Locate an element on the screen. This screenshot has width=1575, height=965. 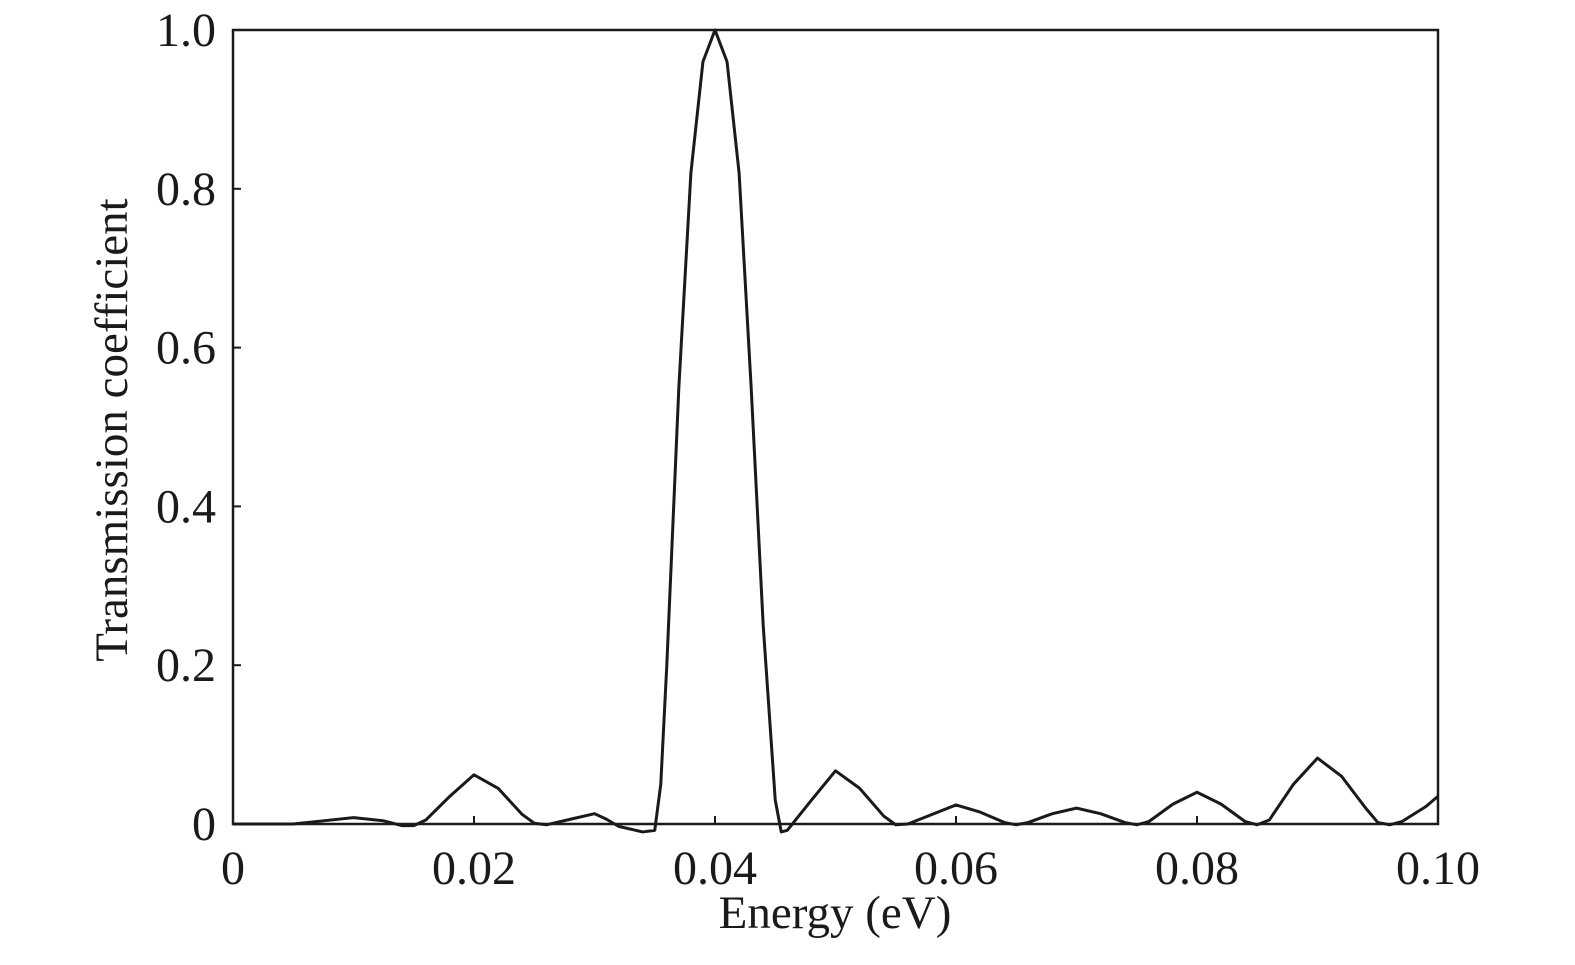
x-tick-label: 0.04 is located at coordinates (715, 868).